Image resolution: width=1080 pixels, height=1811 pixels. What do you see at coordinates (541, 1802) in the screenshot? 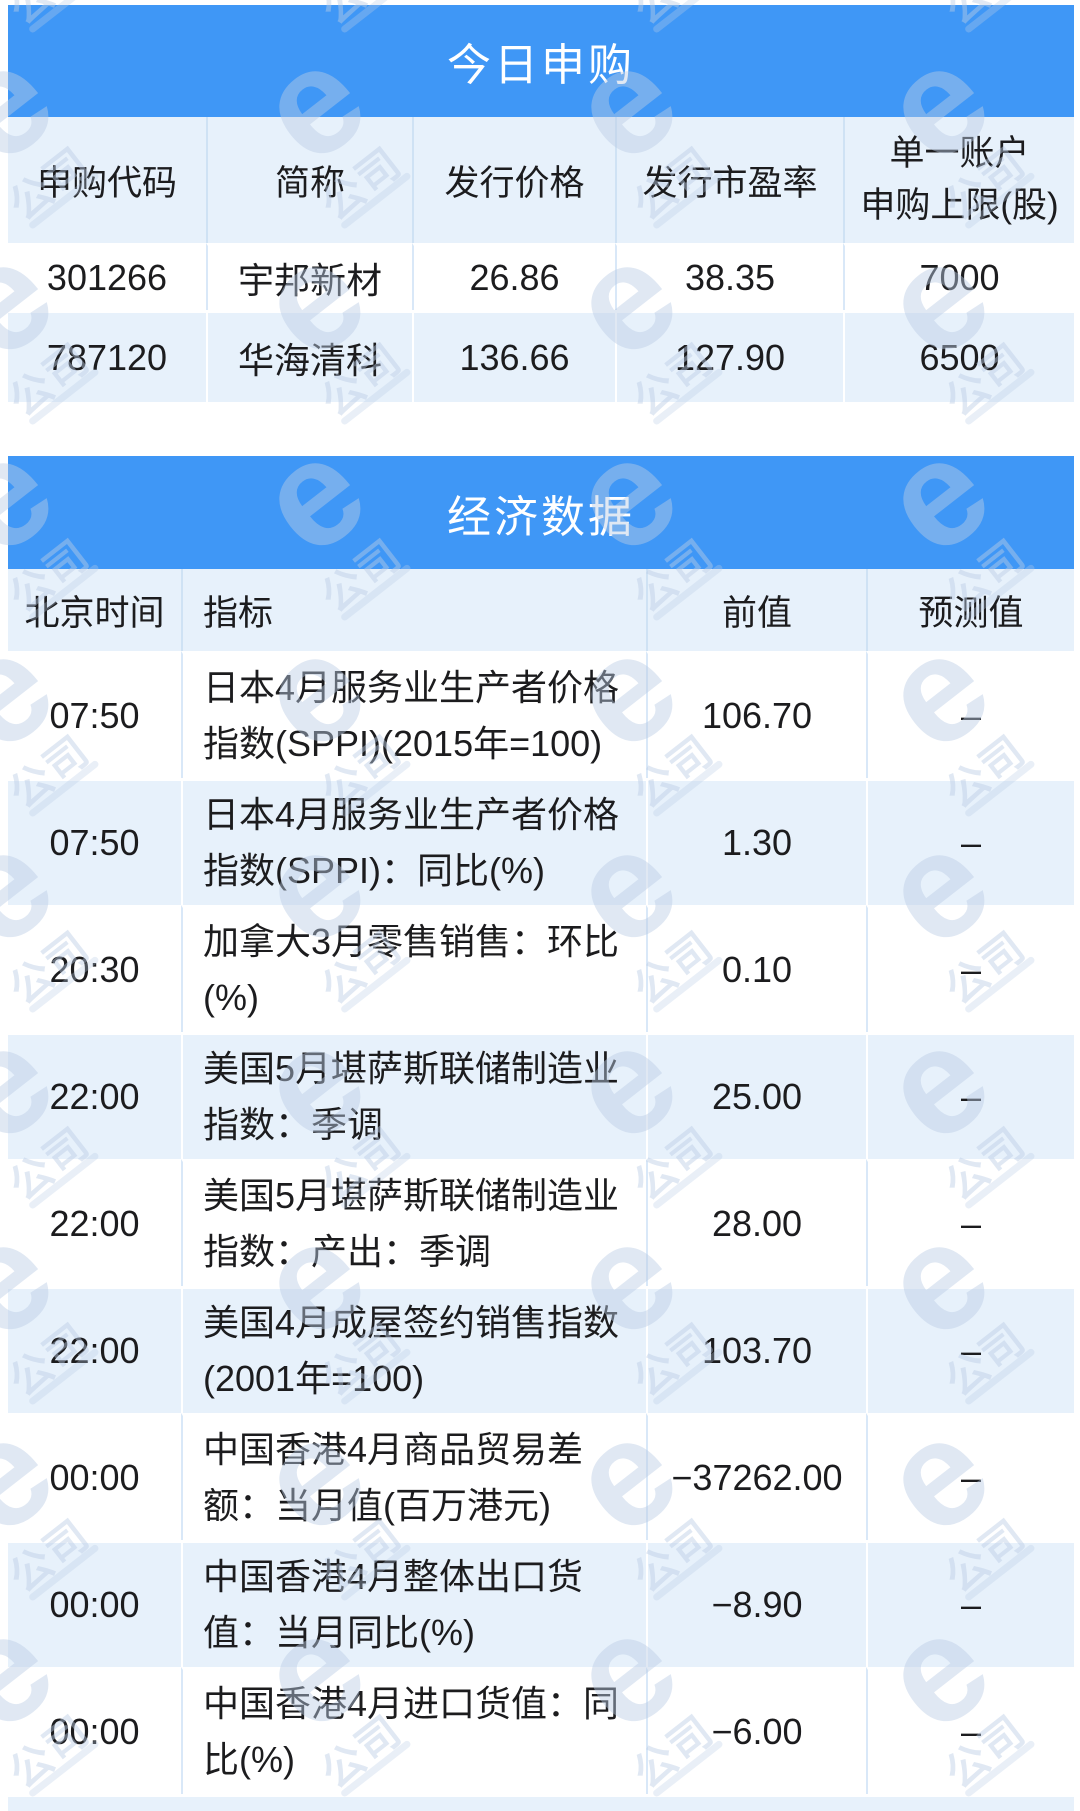
I see `next-row-partial` at bounding box center [541, 1802].